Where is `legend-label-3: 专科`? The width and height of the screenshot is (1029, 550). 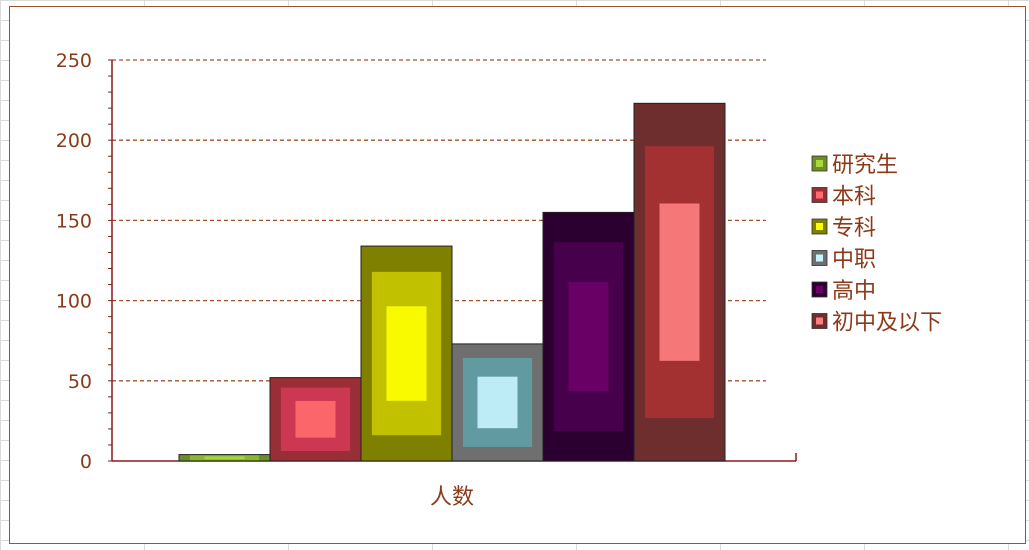 legend-label-3: 专科 is located at coordinates (854, 228).